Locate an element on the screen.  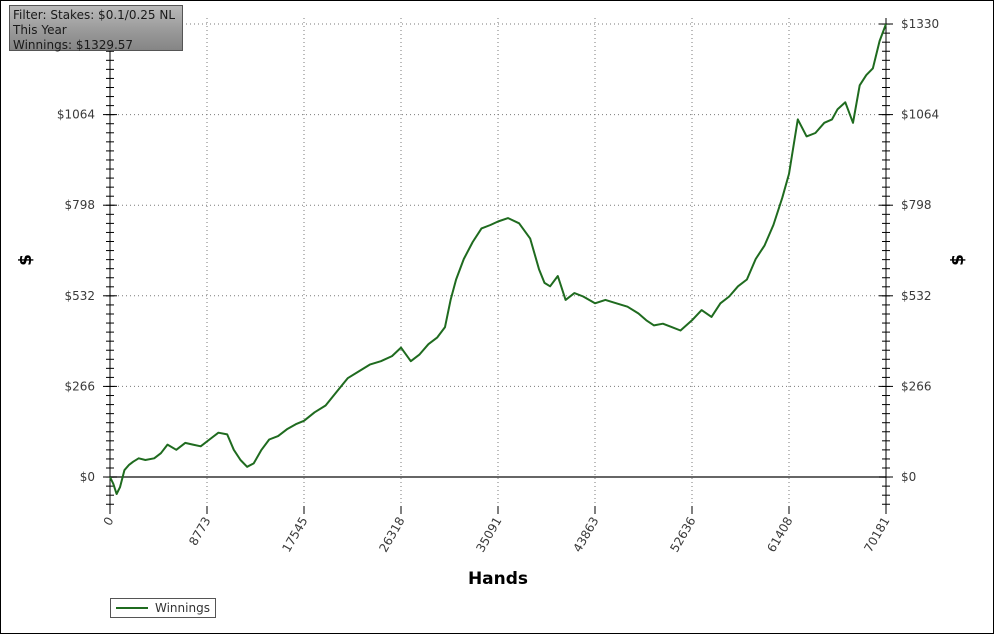
legend-label-winnings: Winnings is located at coordinates (182, 608).